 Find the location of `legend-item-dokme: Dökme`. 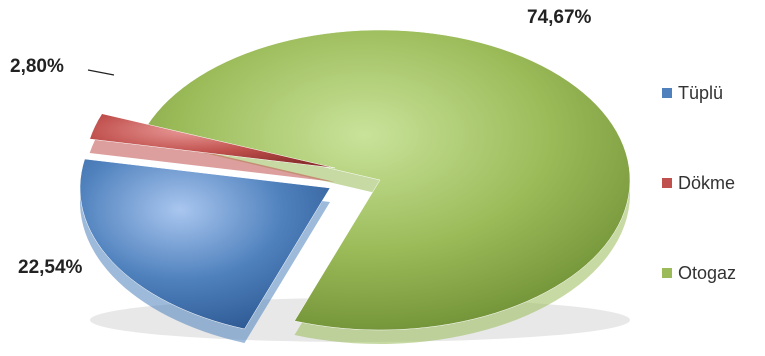

legend-item-dokme: Dökme is located at coordinates (698, 183).